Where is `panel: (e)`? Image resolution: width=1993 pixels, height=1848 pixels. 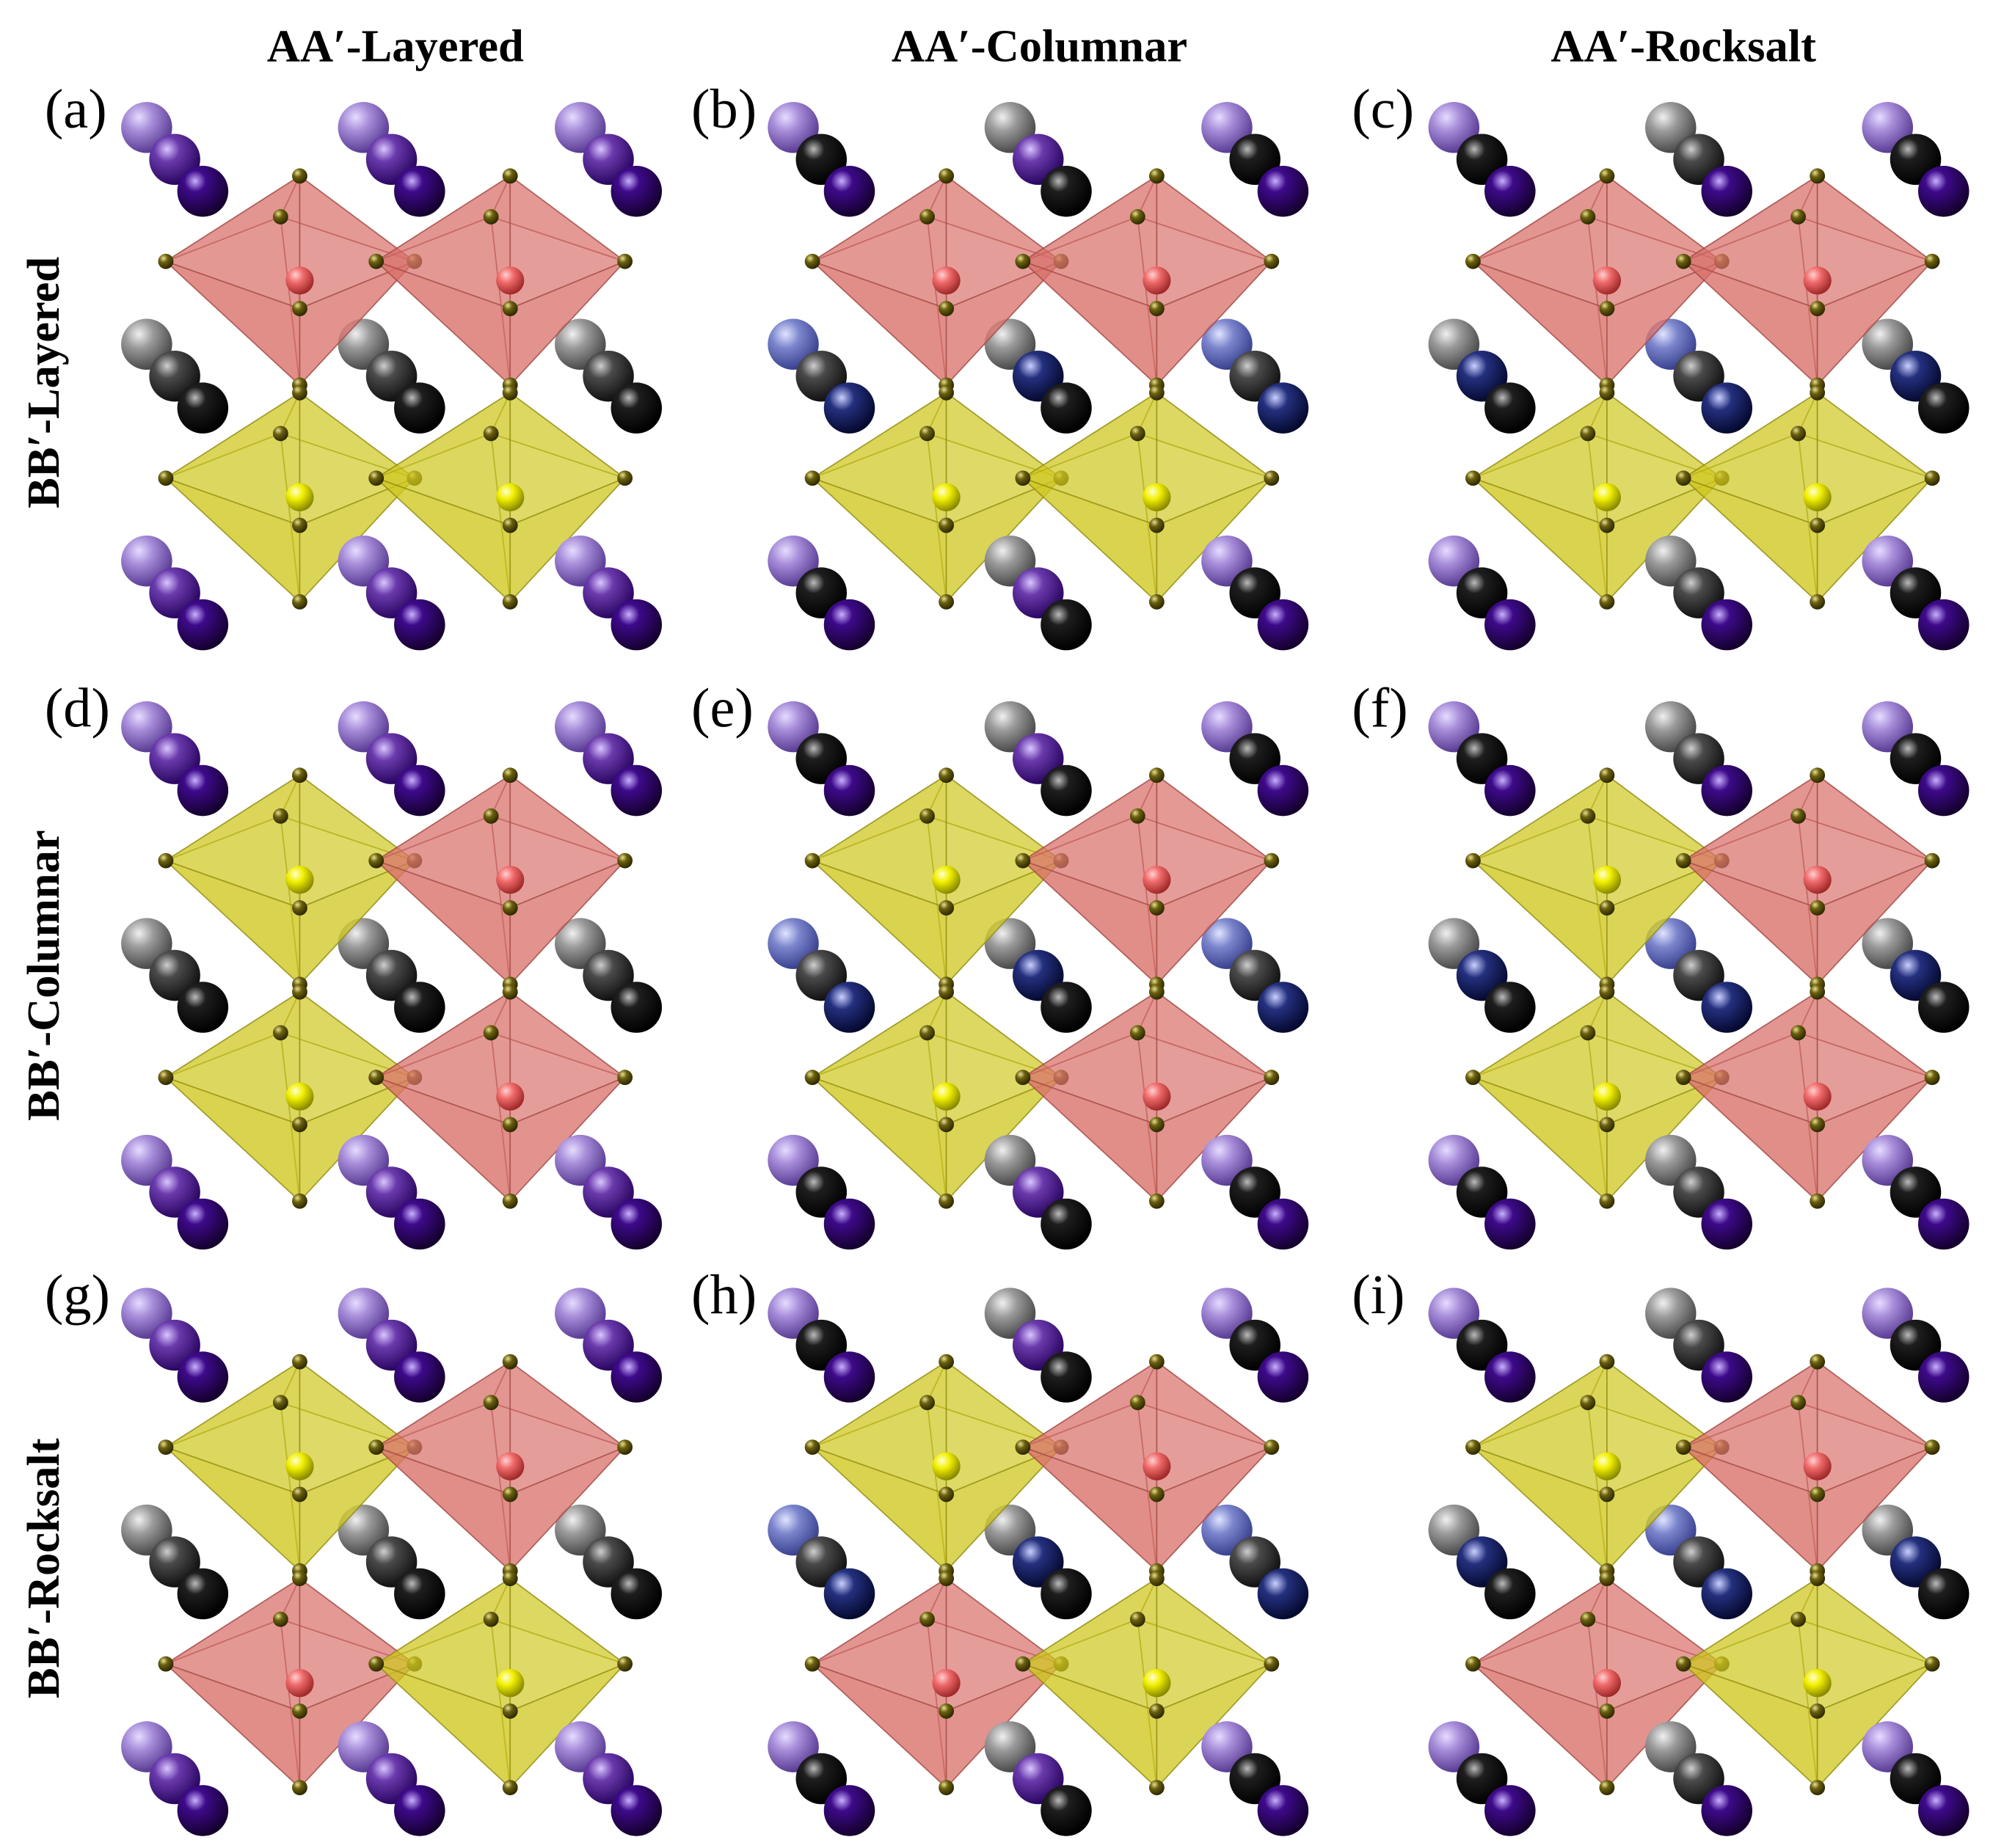
panel: (e) is located at coordinates (1000, 964).